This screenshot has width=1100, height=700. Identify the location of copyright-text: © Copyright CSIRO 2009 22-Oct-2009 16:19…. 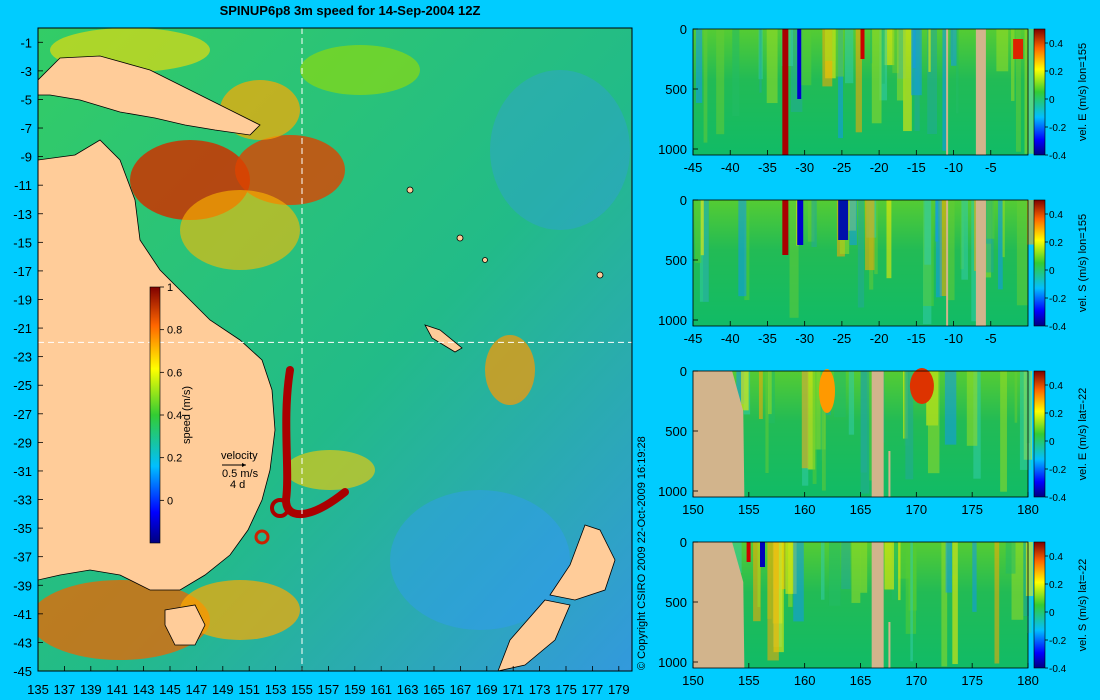
(642, 553).